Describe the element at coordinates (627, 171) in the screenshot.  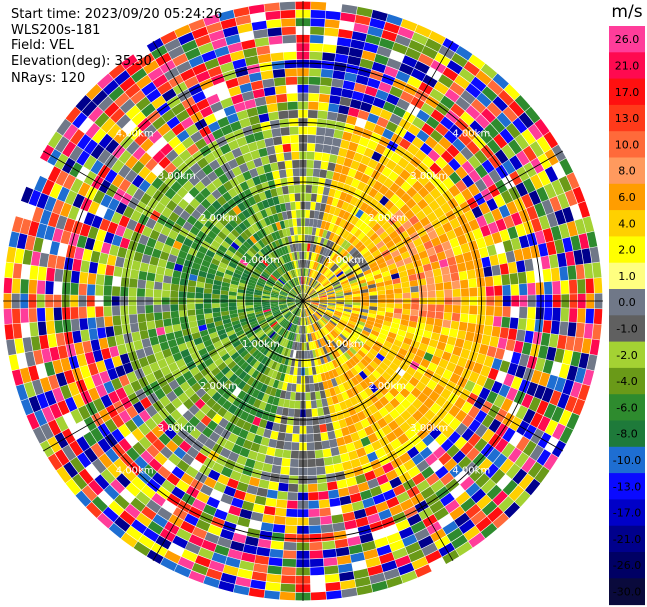
I see `colorbar-tick-label: 8.0` at that location.